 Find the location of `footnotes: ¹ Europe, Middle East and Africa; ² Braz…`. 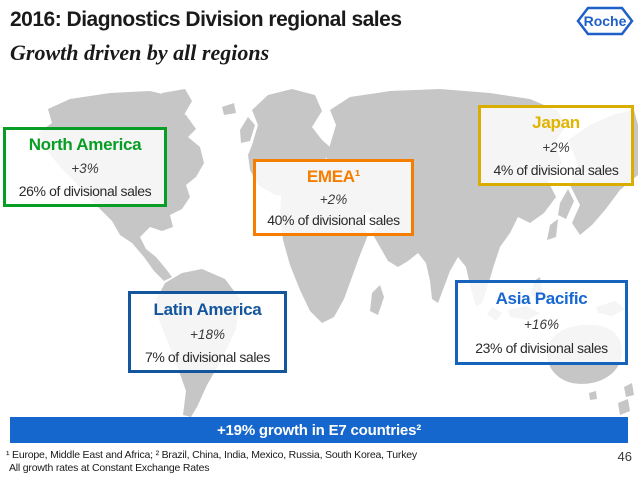

footnotes: ¹ Europe, Middle East and Africa; ² Braz… is located at coordinates (286, 461).